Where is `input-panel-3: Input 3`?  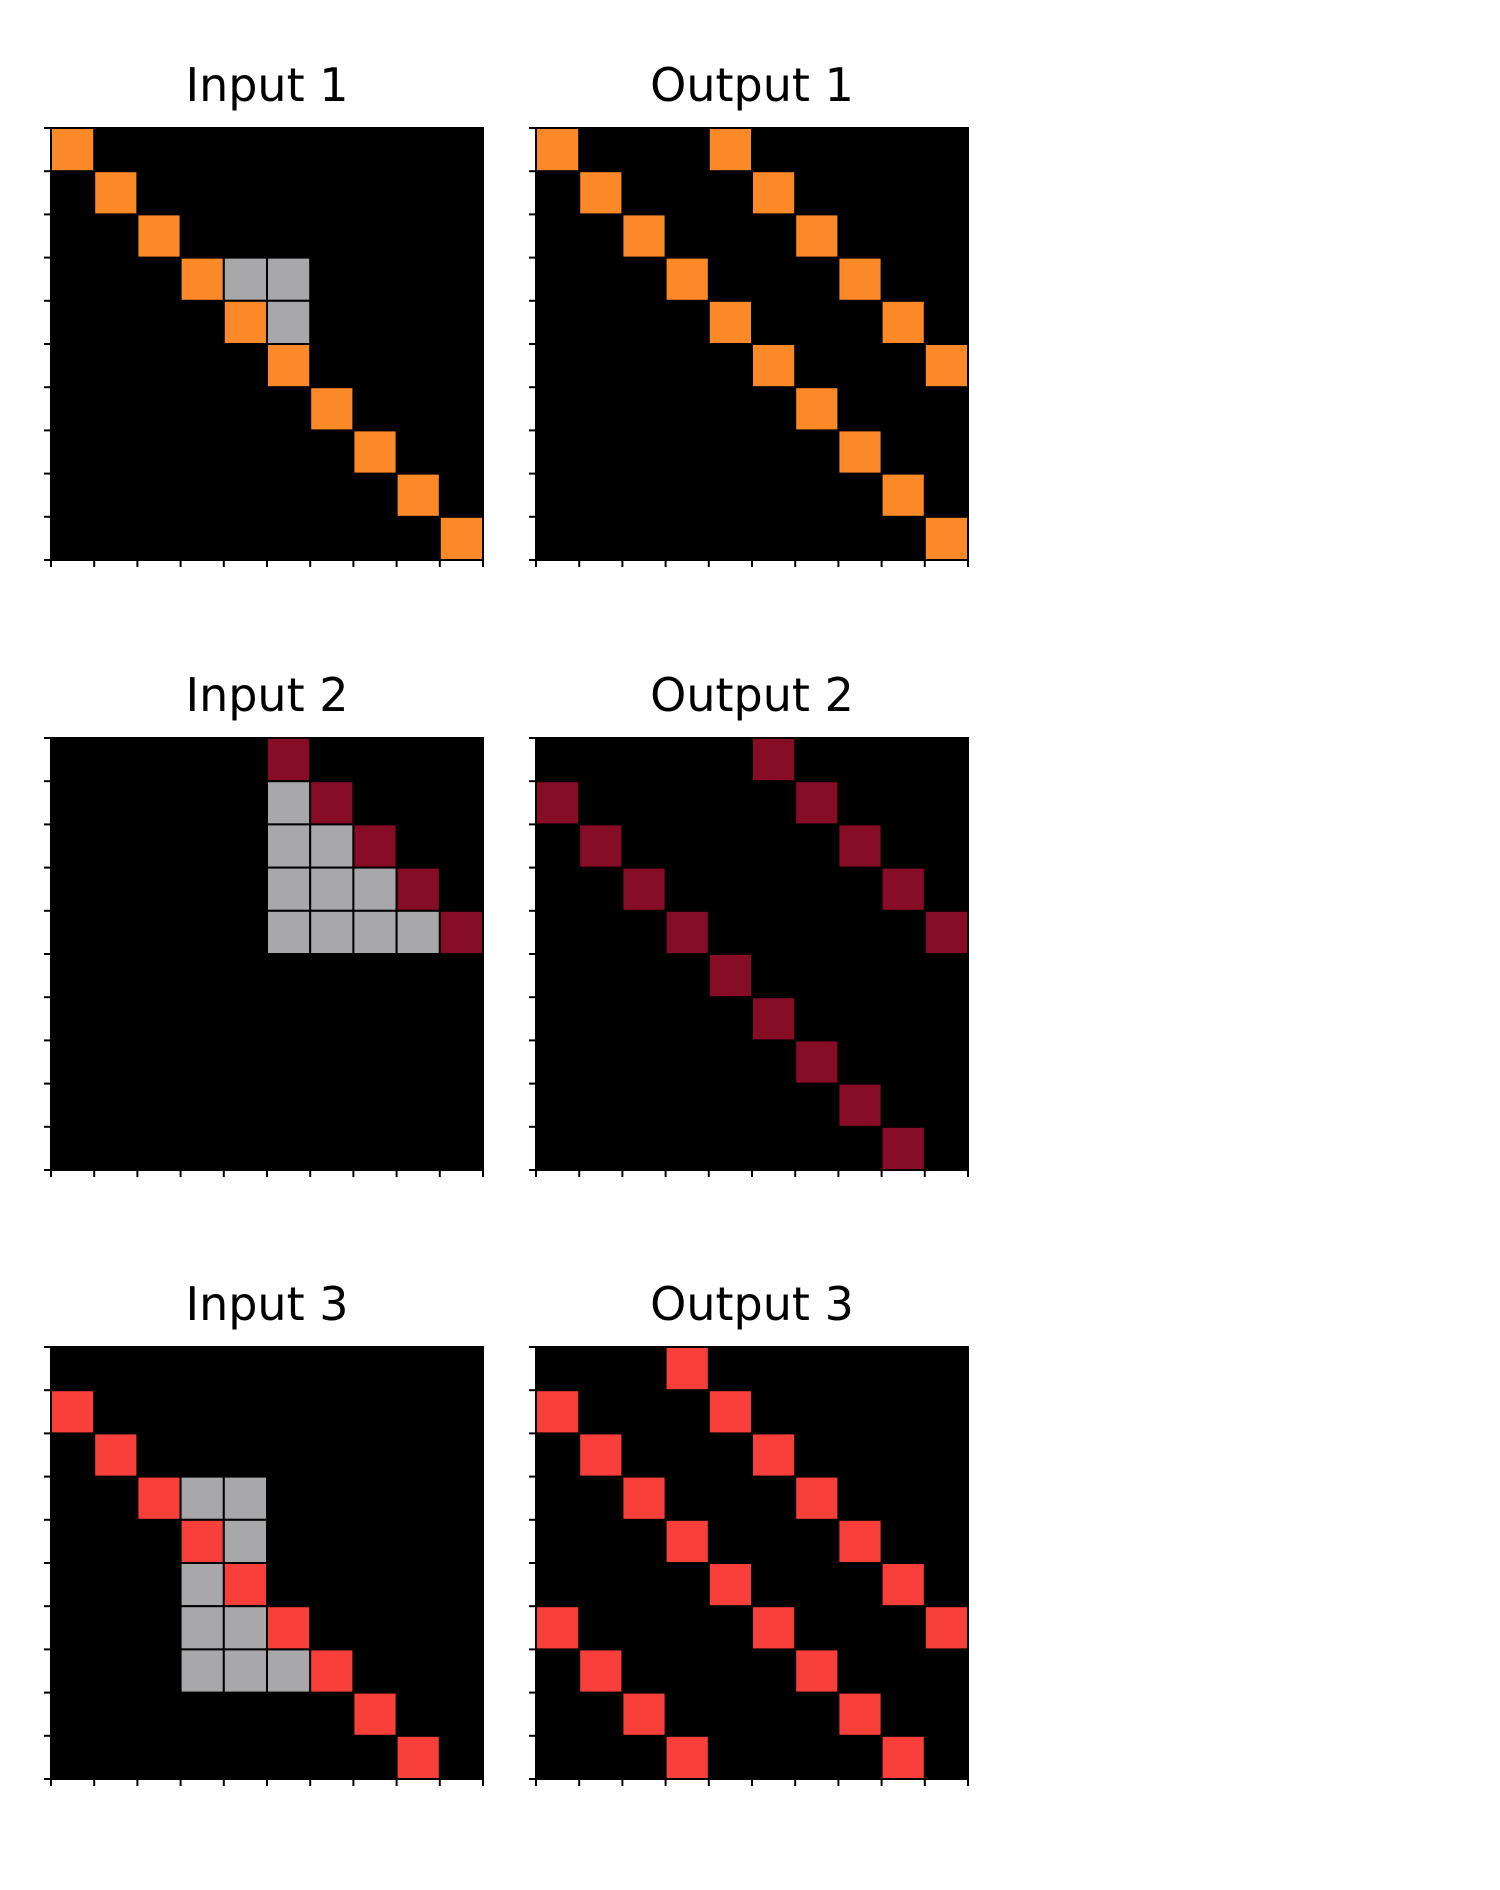
input-panel-3: Input 3 is located at coordinates (264, 1531).